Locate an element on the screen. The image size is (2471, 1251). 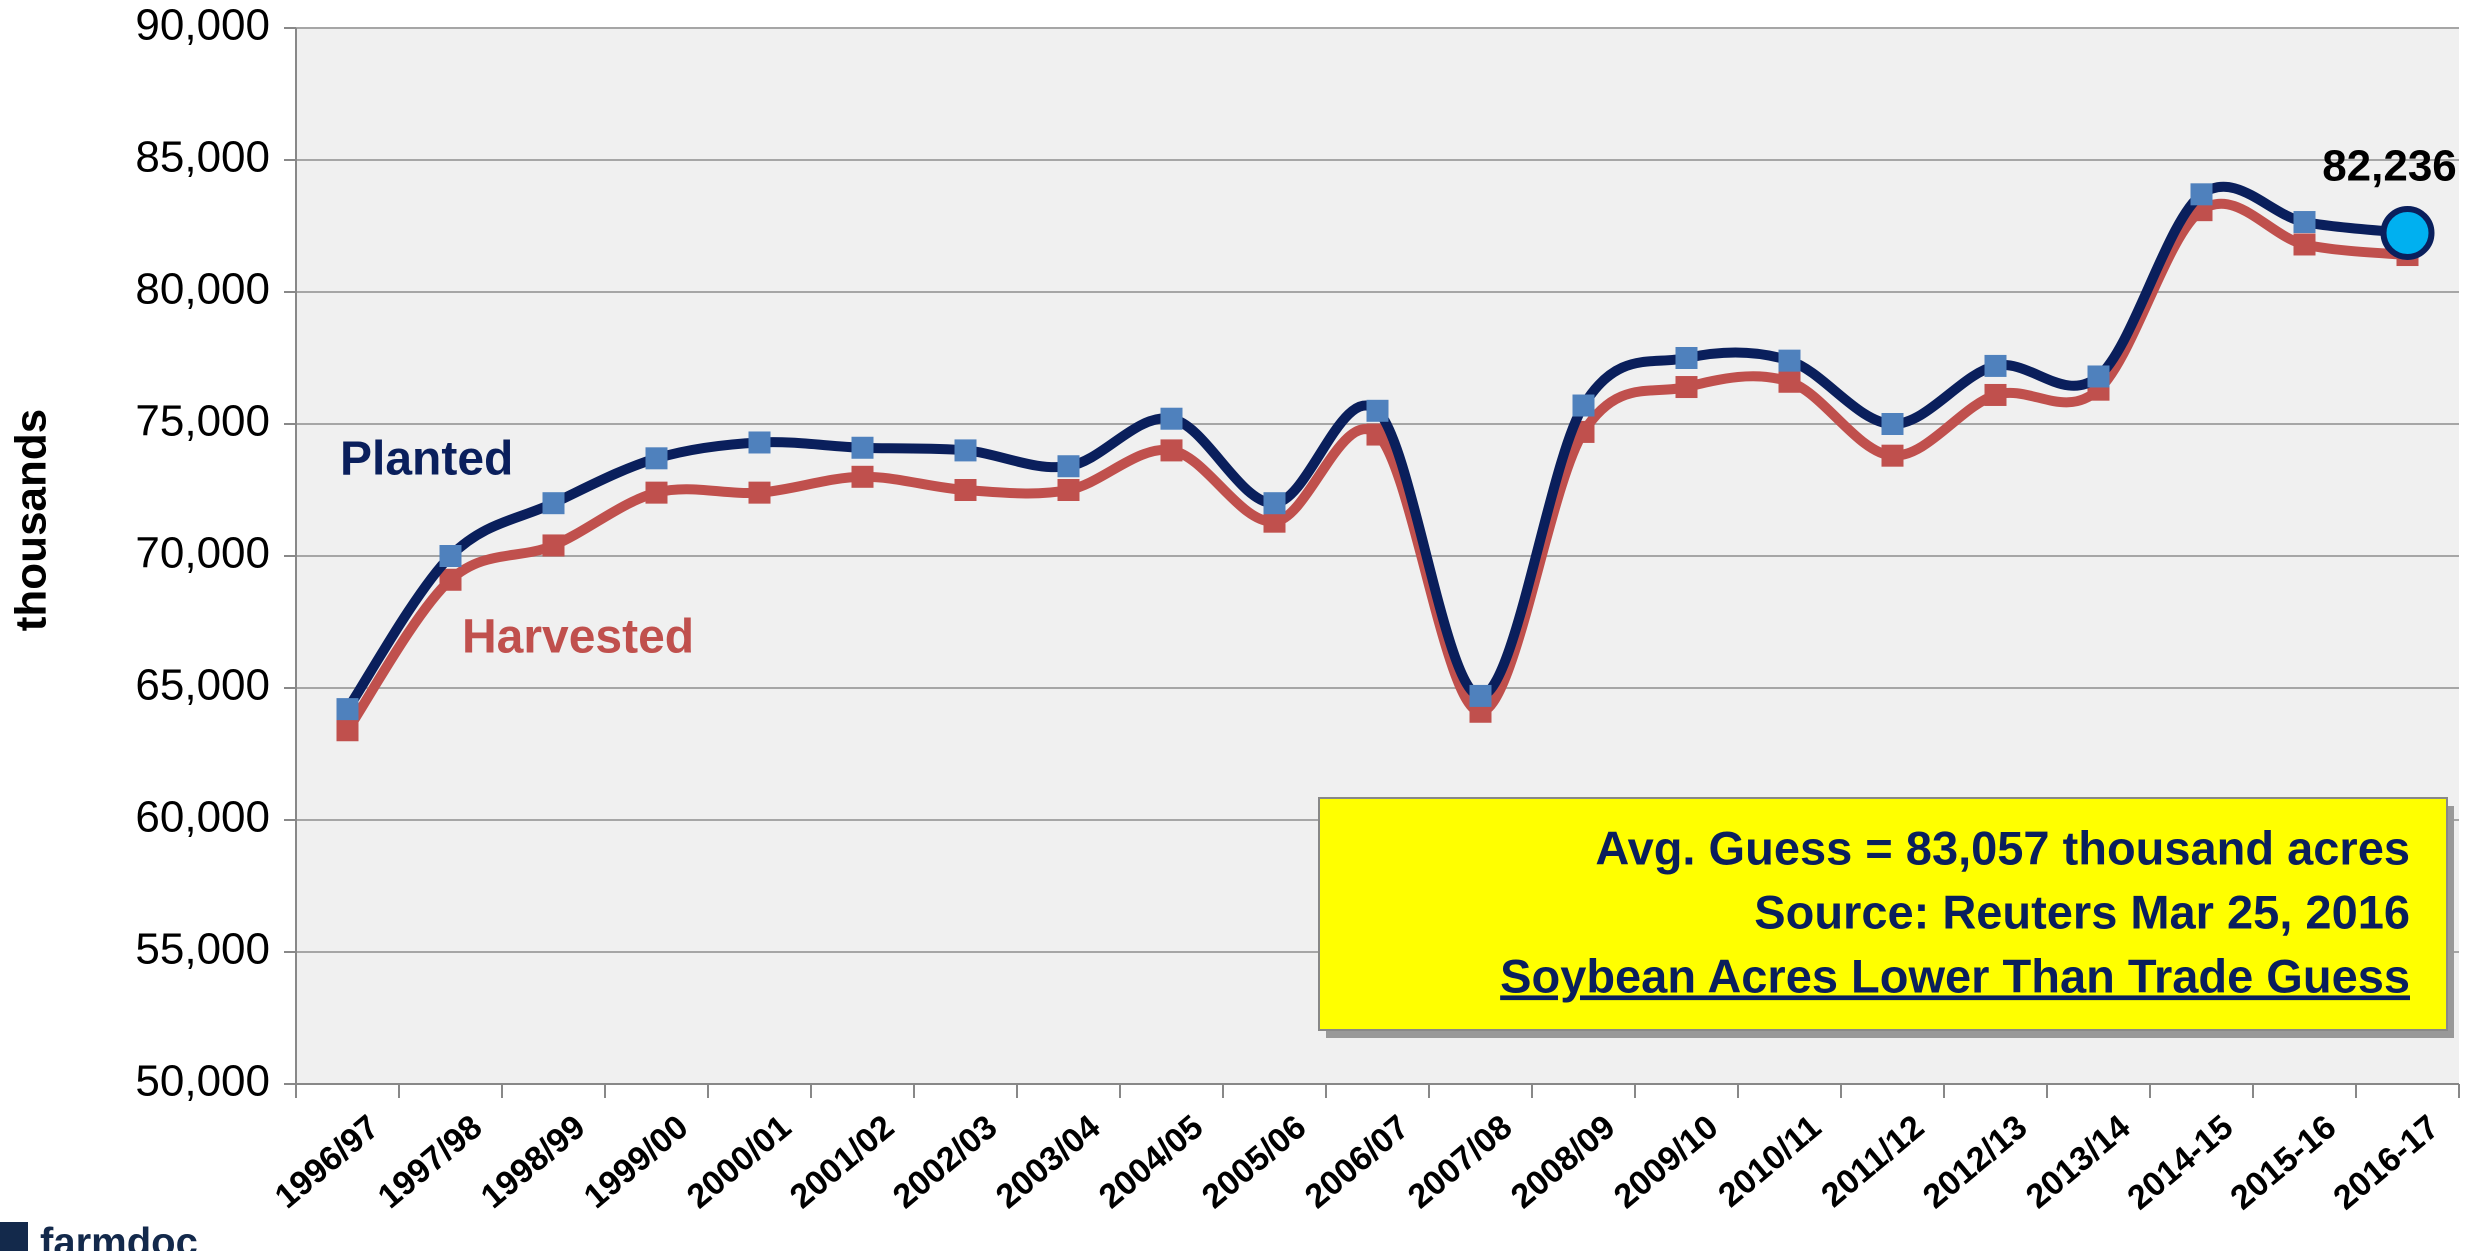
annotation-text: Source: Reuters Mar 25, 2016 is located at coordinates (2082, 911).